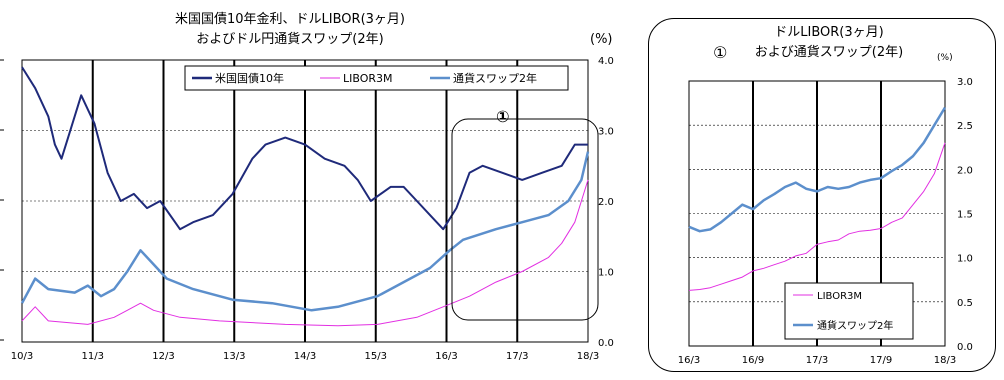 The image size is (1004, 380). What do you see at coordinates (368, 78) in the screenshot?
I see `legend-label-1: LIBOR3M` at bounding box center [368, 78].